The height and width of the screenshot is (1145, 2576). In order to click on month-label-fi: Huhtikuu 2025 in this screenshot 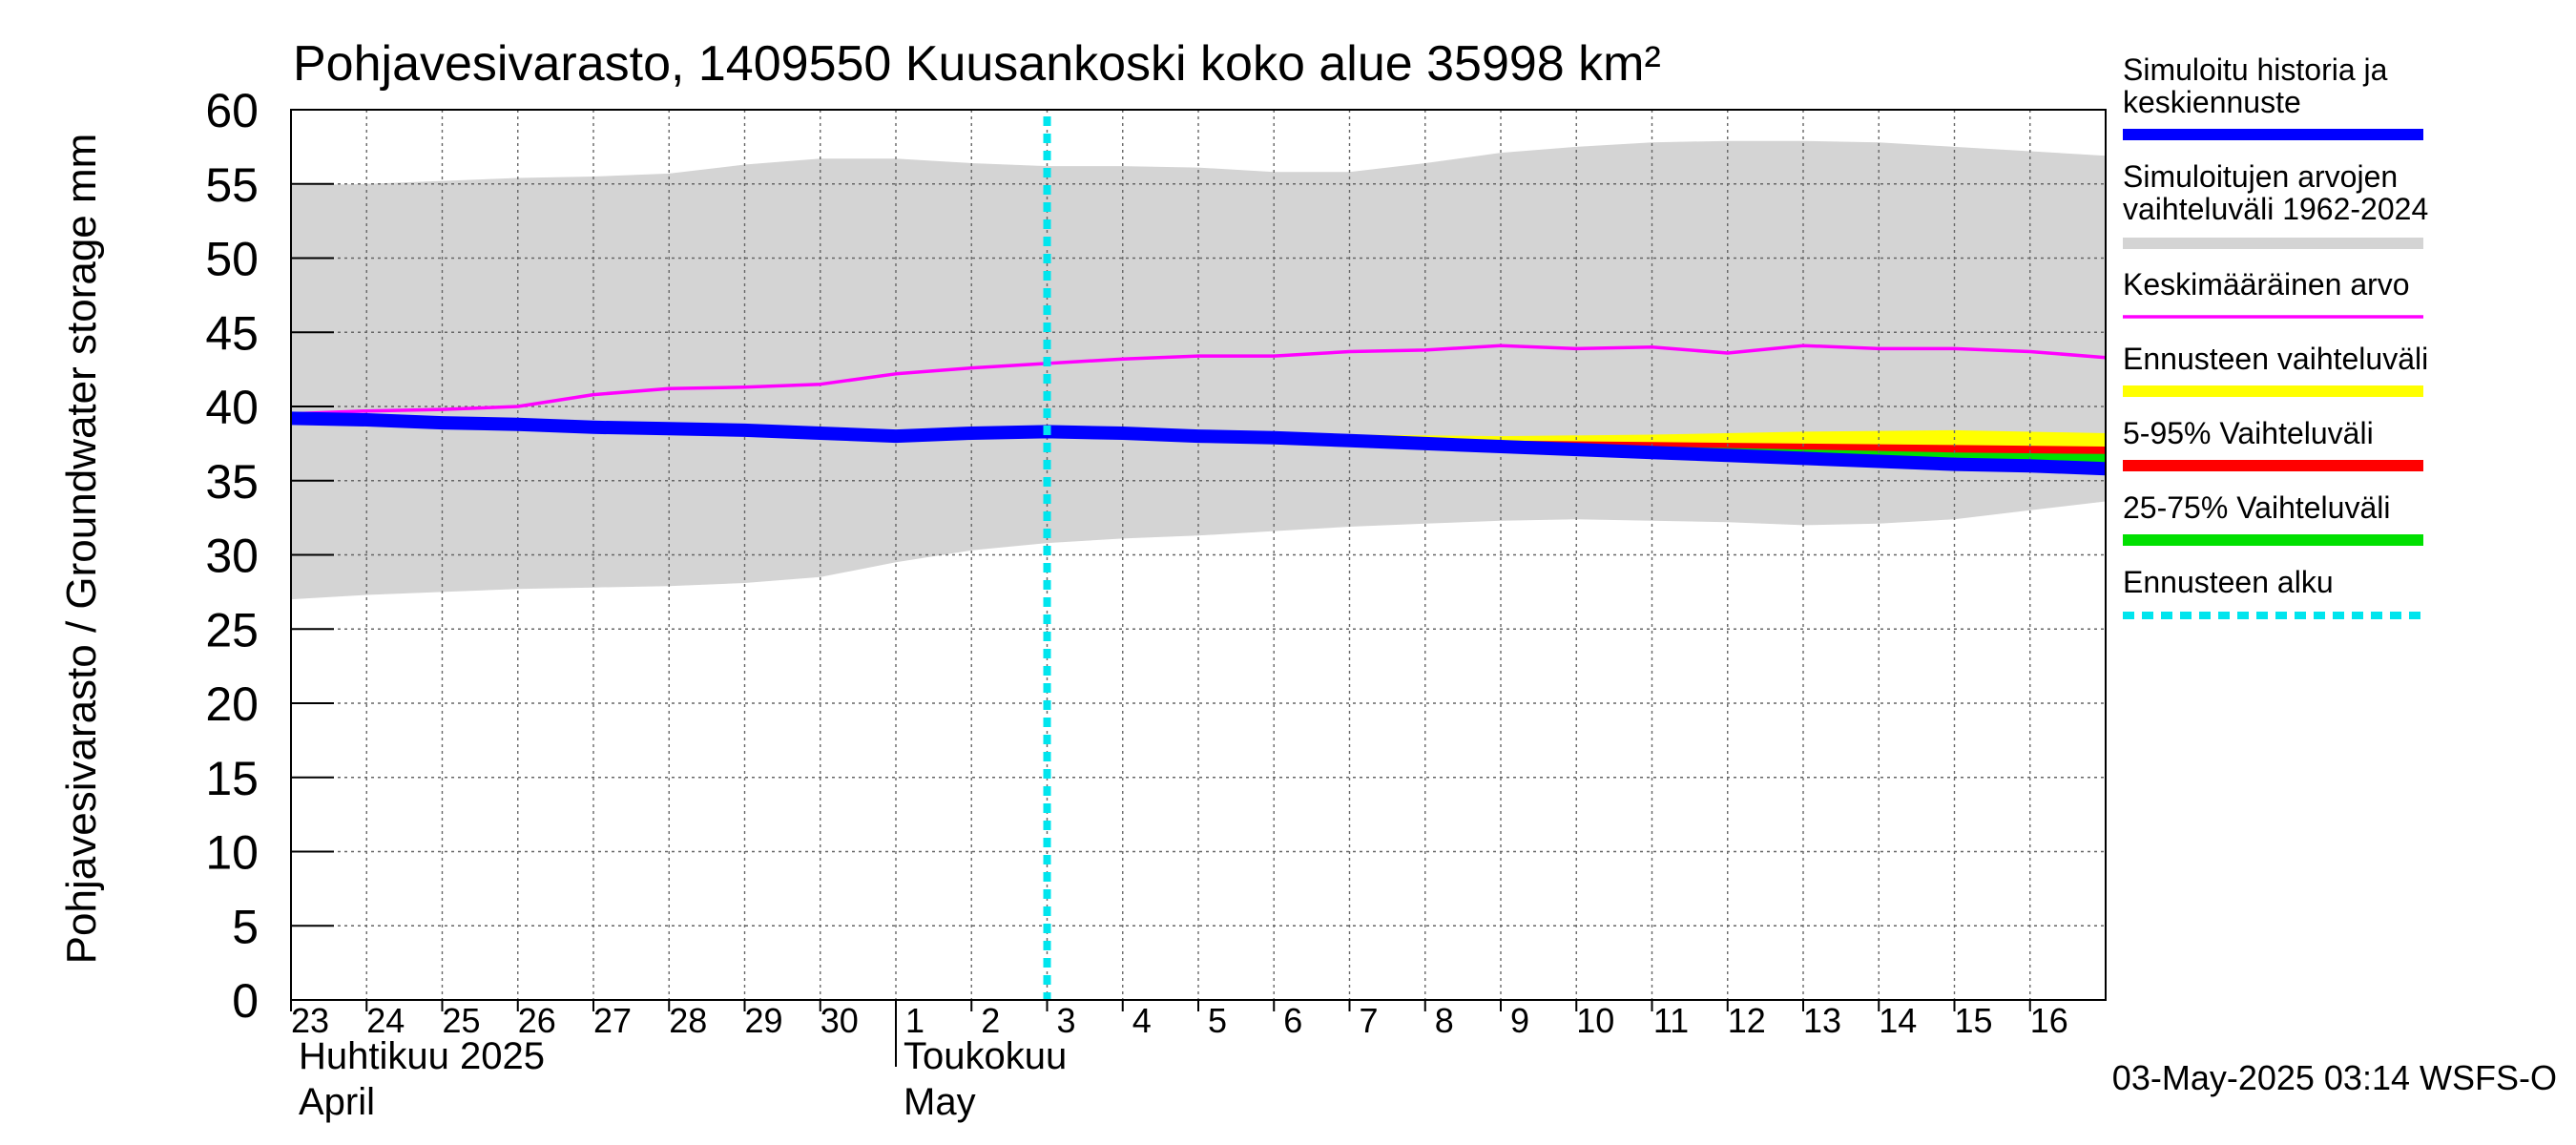, I will do `click(422, 1056)`.